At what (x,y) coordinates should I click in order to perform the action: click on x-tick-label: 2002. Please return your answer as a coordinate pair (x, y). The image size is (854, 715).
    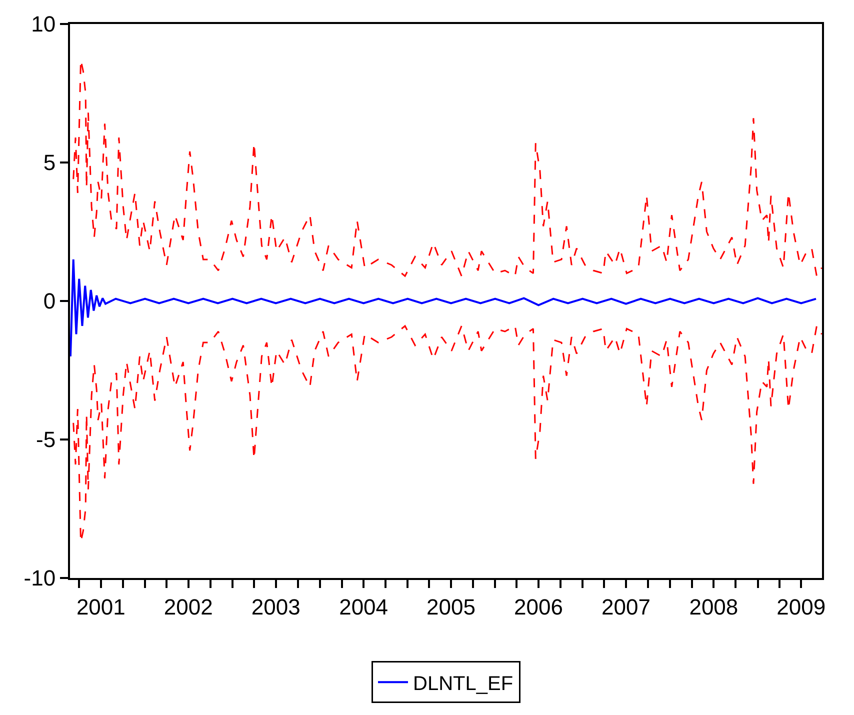
    Looking at the image, I should click on (188, 607).